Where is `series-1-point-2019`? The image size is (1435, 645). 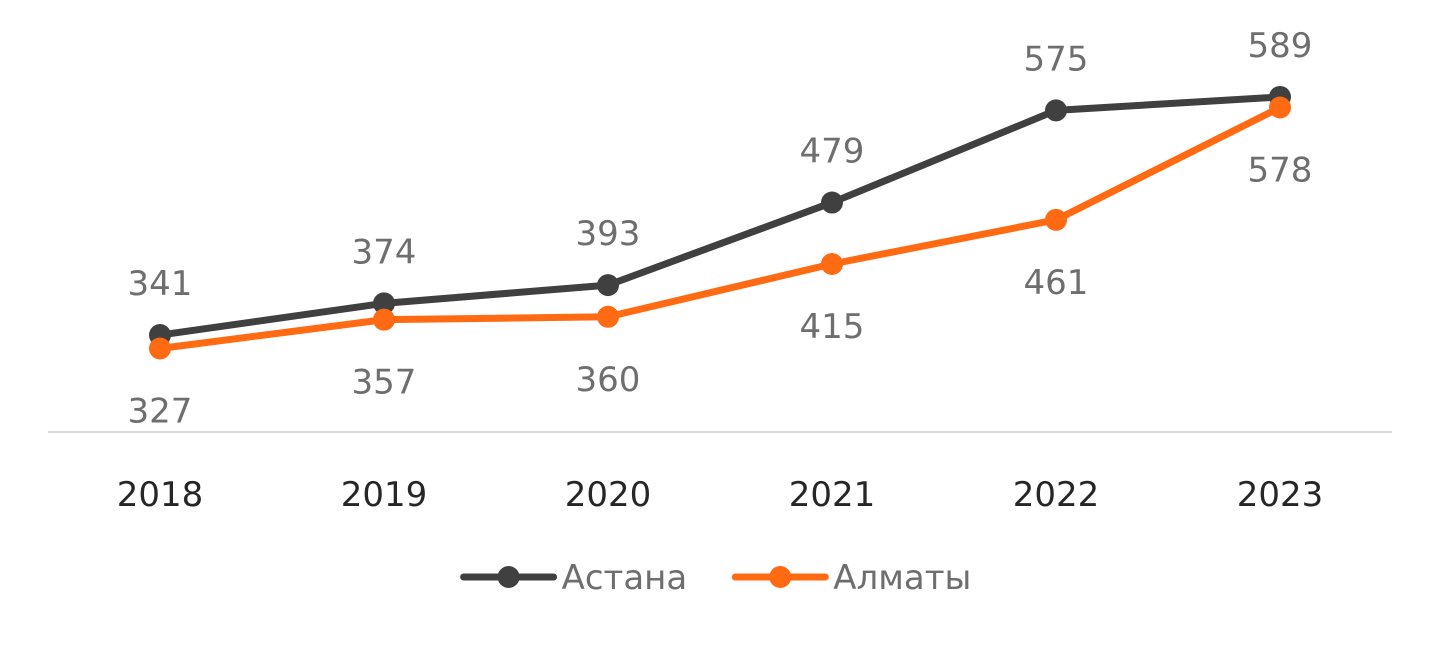
series-1-point-2019 is located at coordinates (384, 319).